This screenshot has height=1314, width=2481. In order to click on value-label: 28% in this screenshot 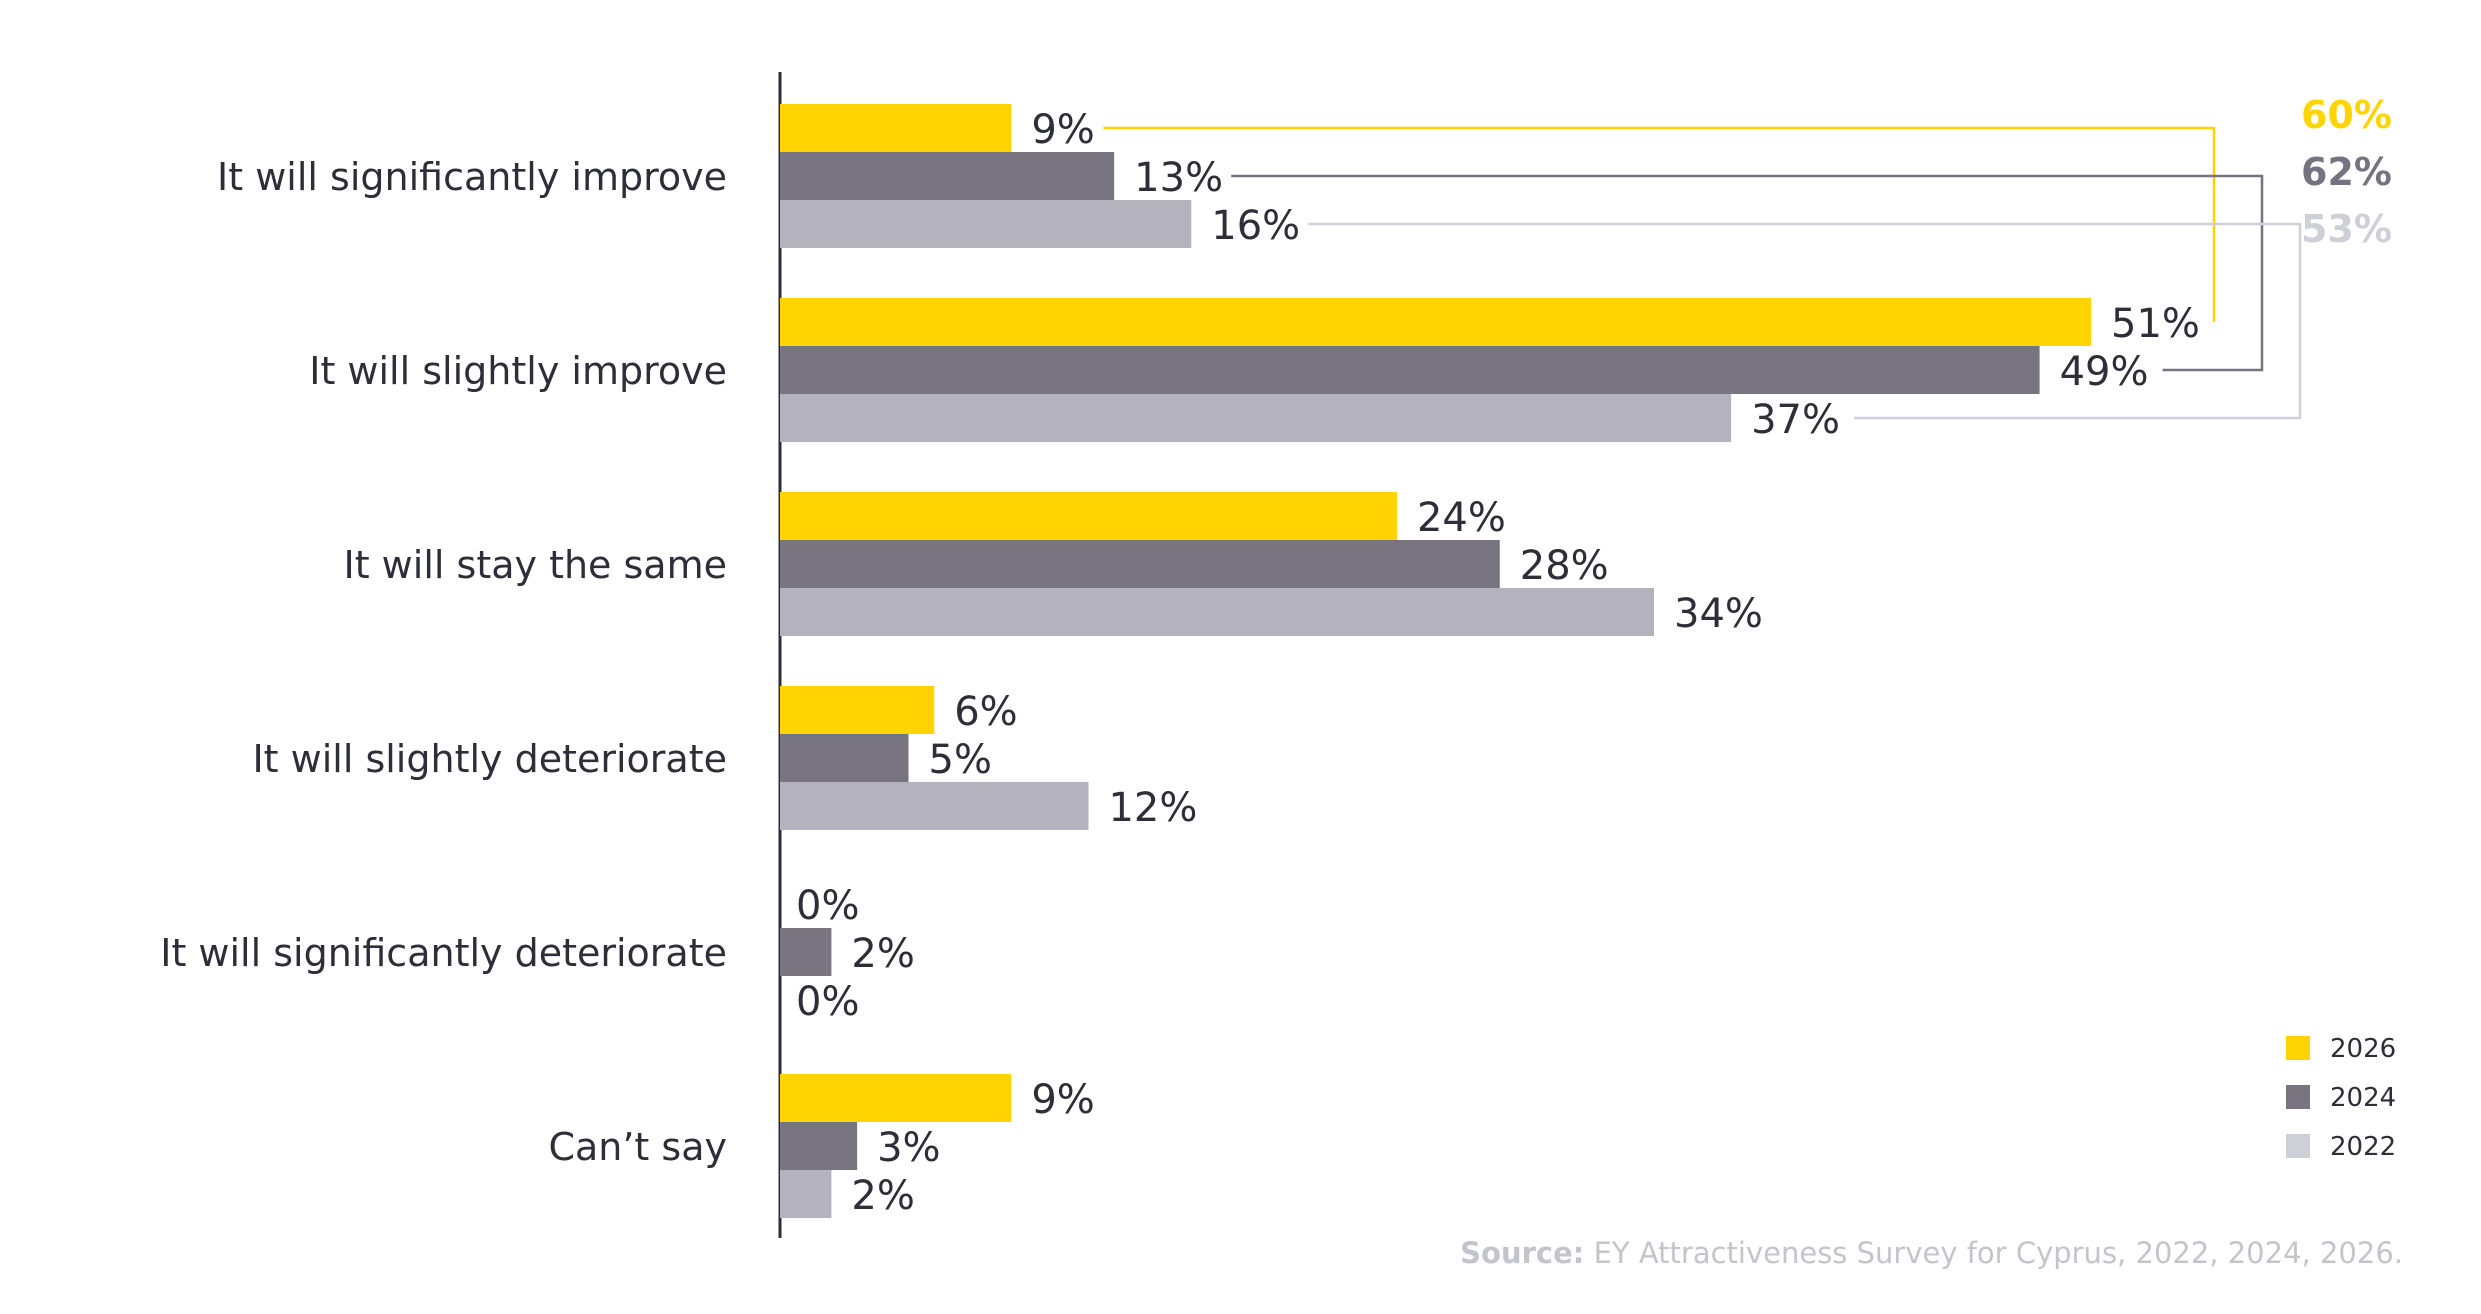, I will do `click(1564, 566)`.